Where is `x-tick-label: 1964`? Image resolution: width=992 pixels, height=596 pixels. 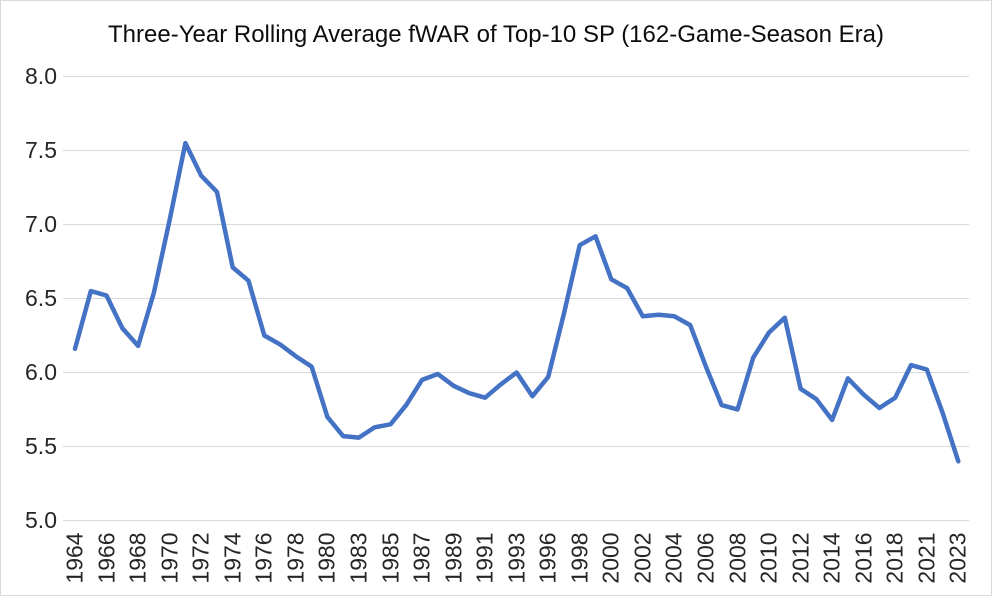 x-tick-label: 1964 is located at coordinates (74, 558).